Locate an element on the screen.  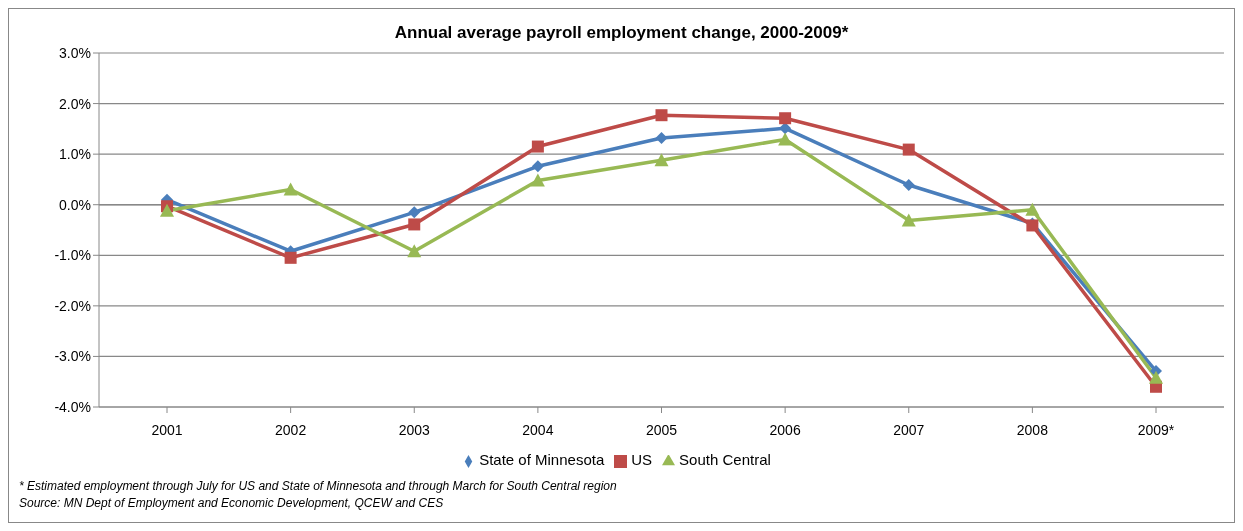
y-tick-label: -1.0% is located at coordinates (72, 255).